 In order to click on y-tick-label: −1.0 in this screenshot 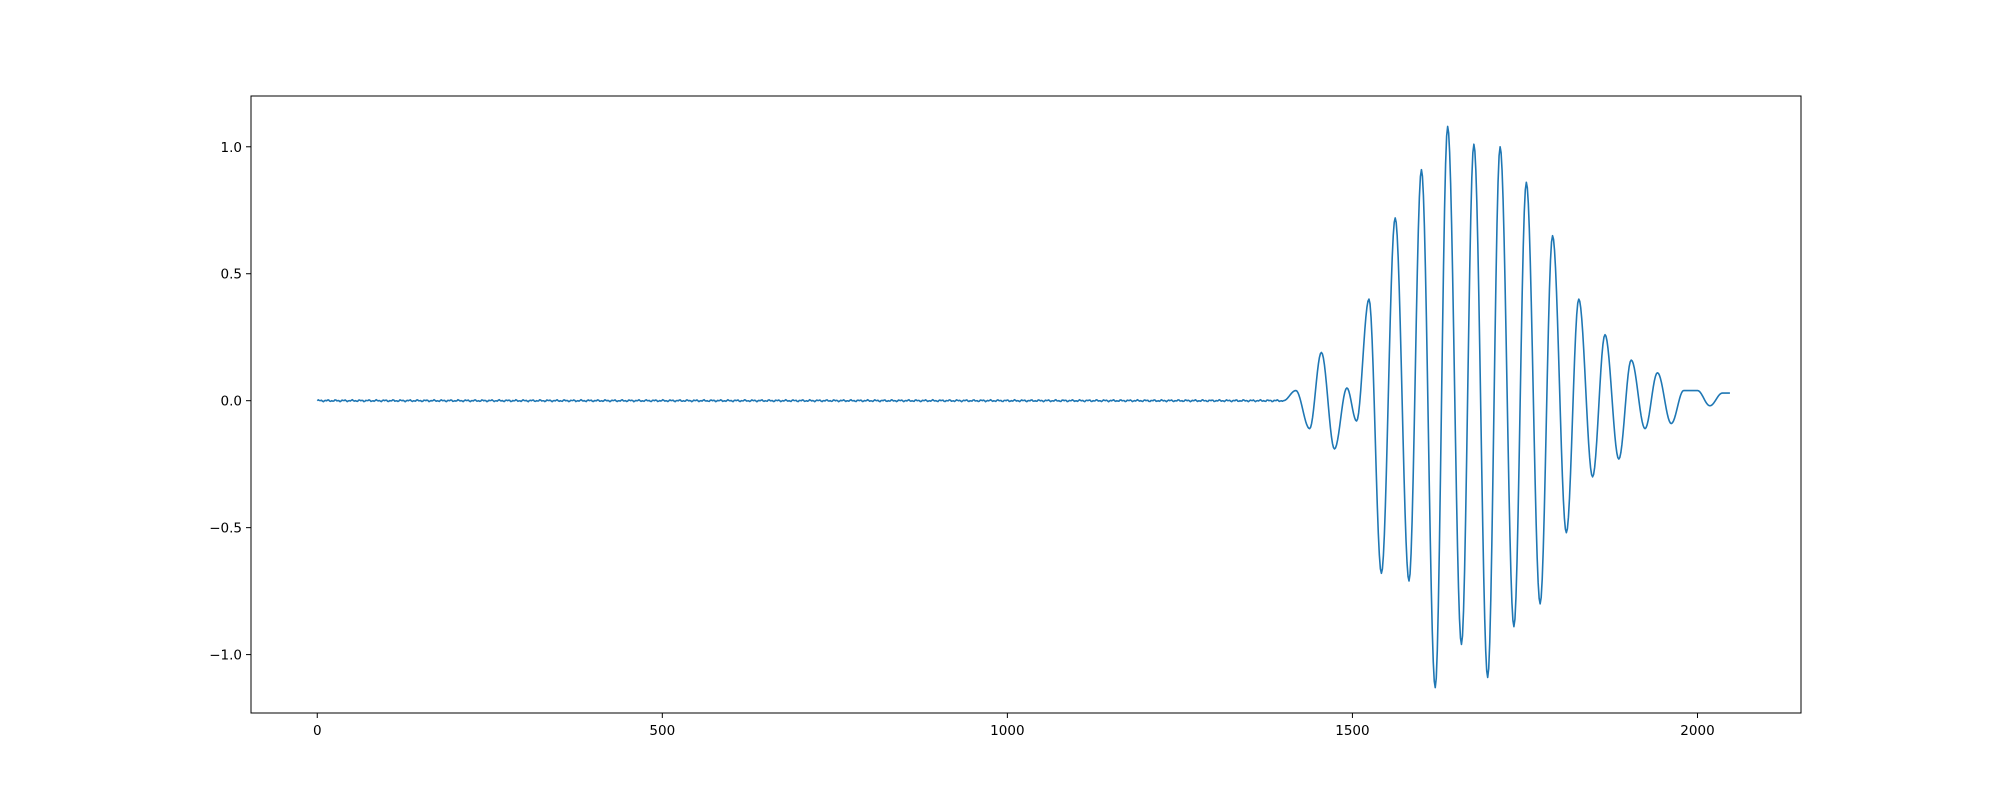, I will do `click(225, 656)`.